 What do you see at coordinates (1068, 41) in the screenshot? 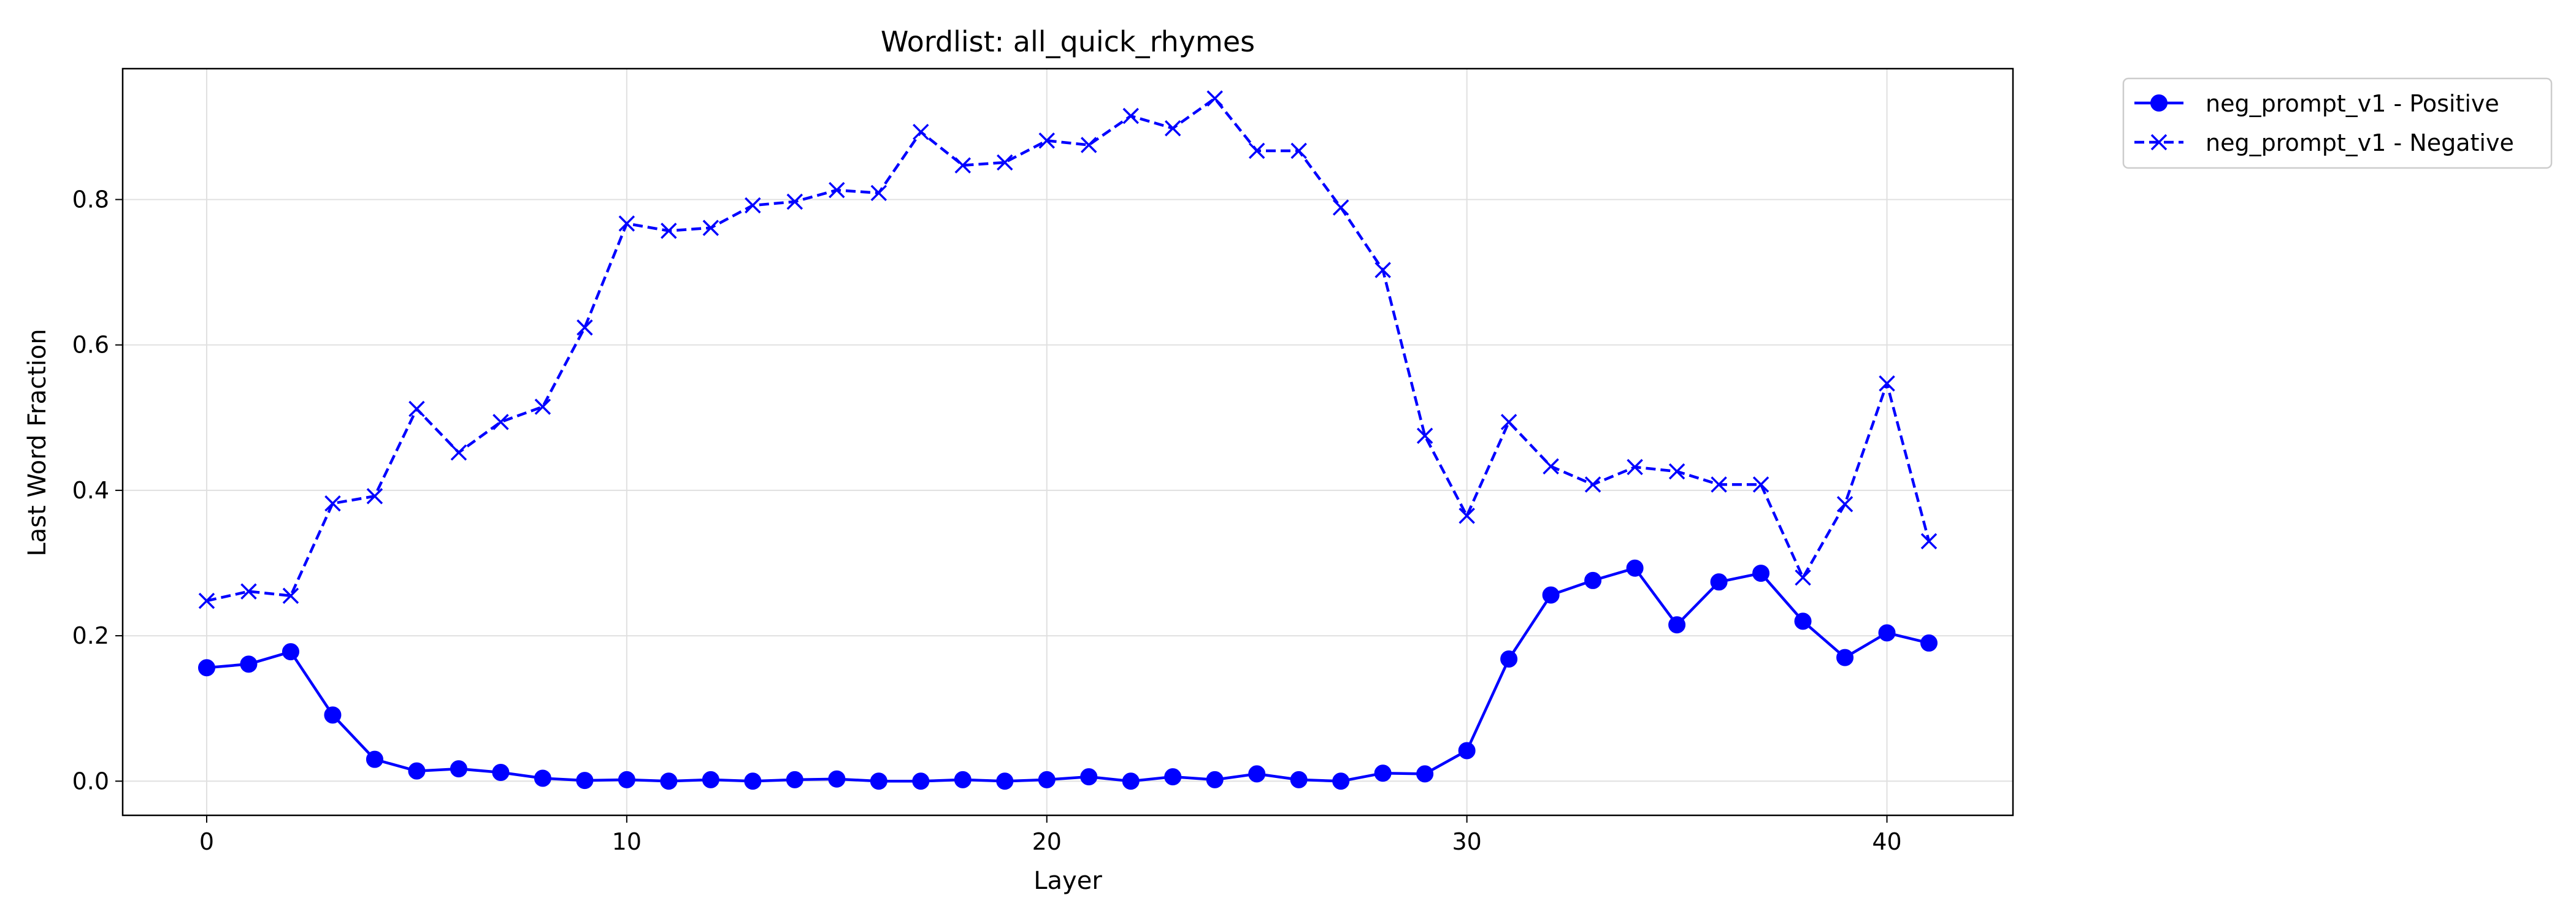
I see `chart-title: Wordlist: all_quick_rhymes` at bounding box center [1068, 41].